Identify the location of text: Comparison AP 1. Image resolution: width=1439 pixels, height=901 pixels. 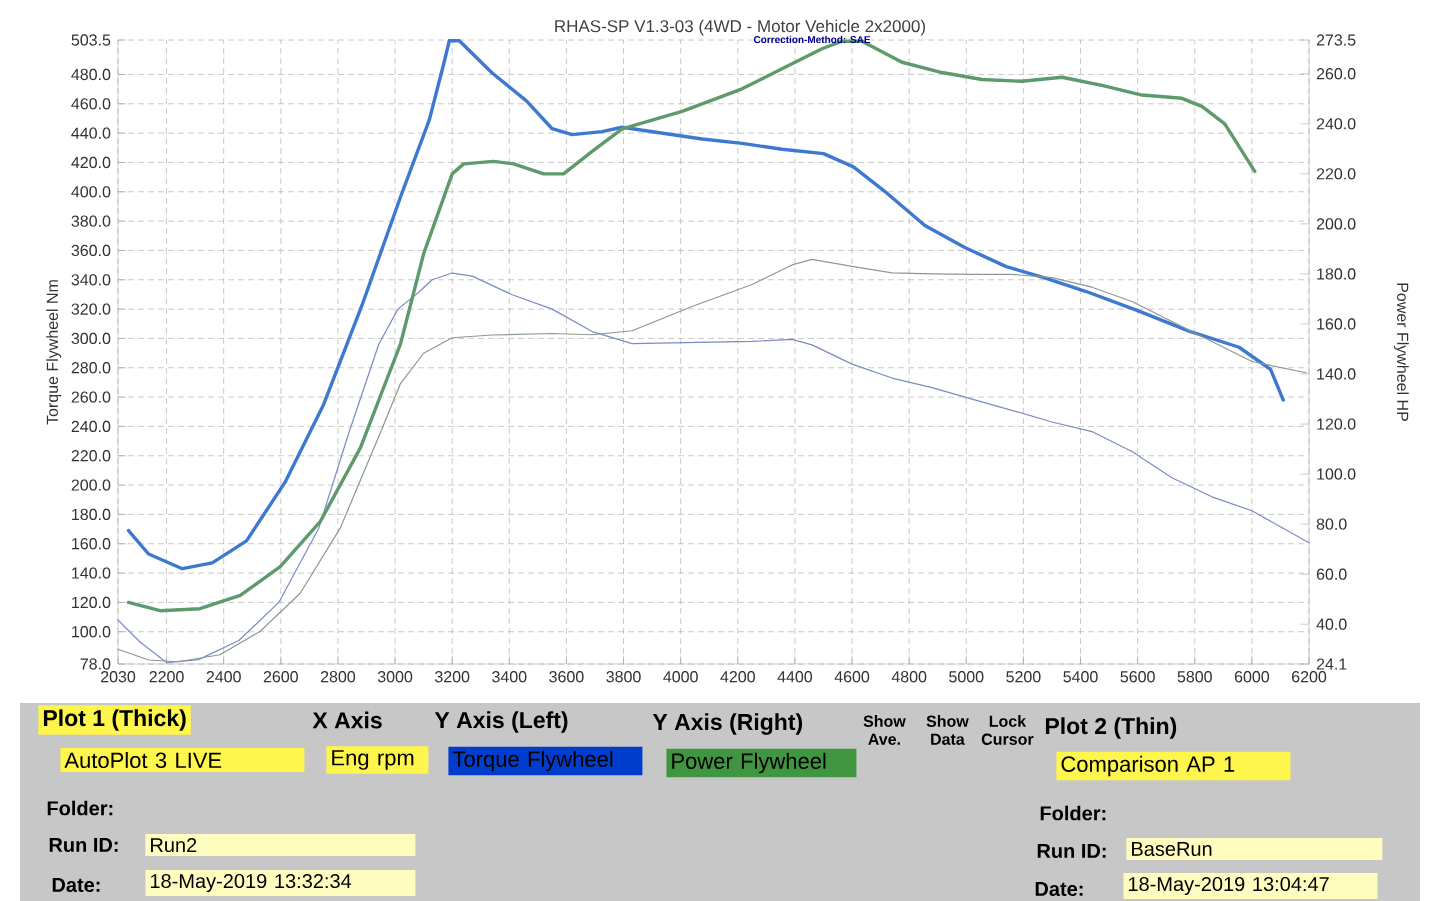
(1148, 766).